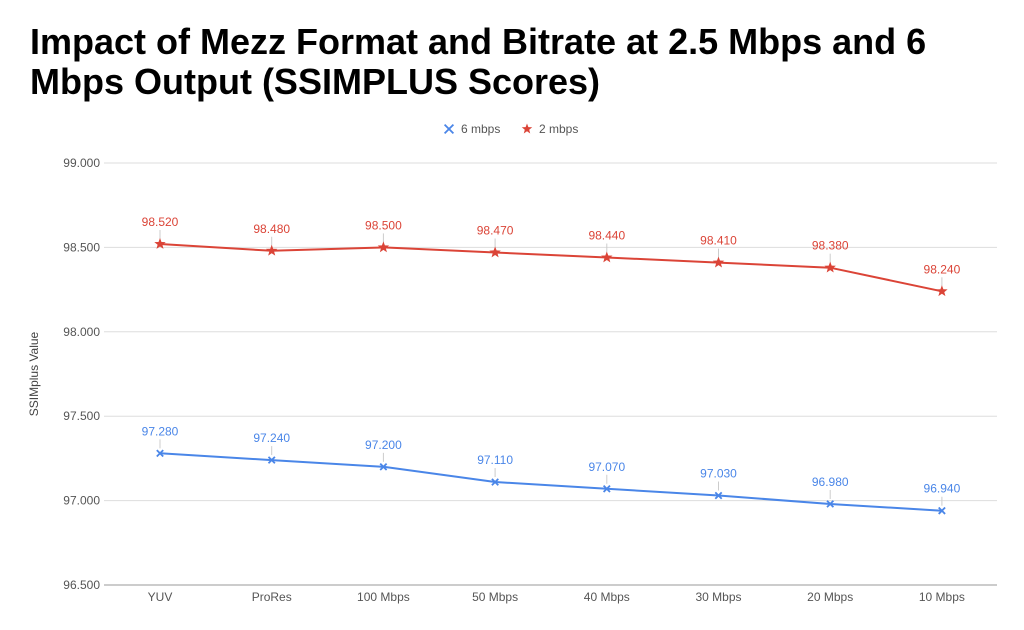 The width and height of the screenshot is (1024, 630). I want to click on data-label: 97.200, so click(383, 445).